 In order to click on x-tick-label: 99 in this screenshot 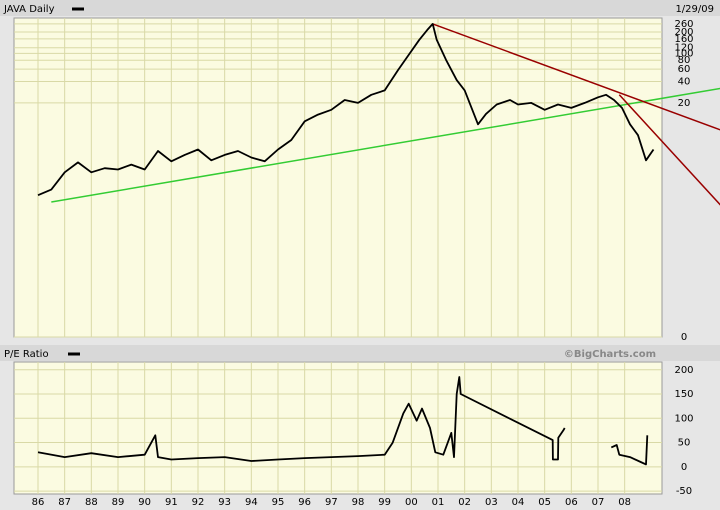, I will do `click(384, 502)`.